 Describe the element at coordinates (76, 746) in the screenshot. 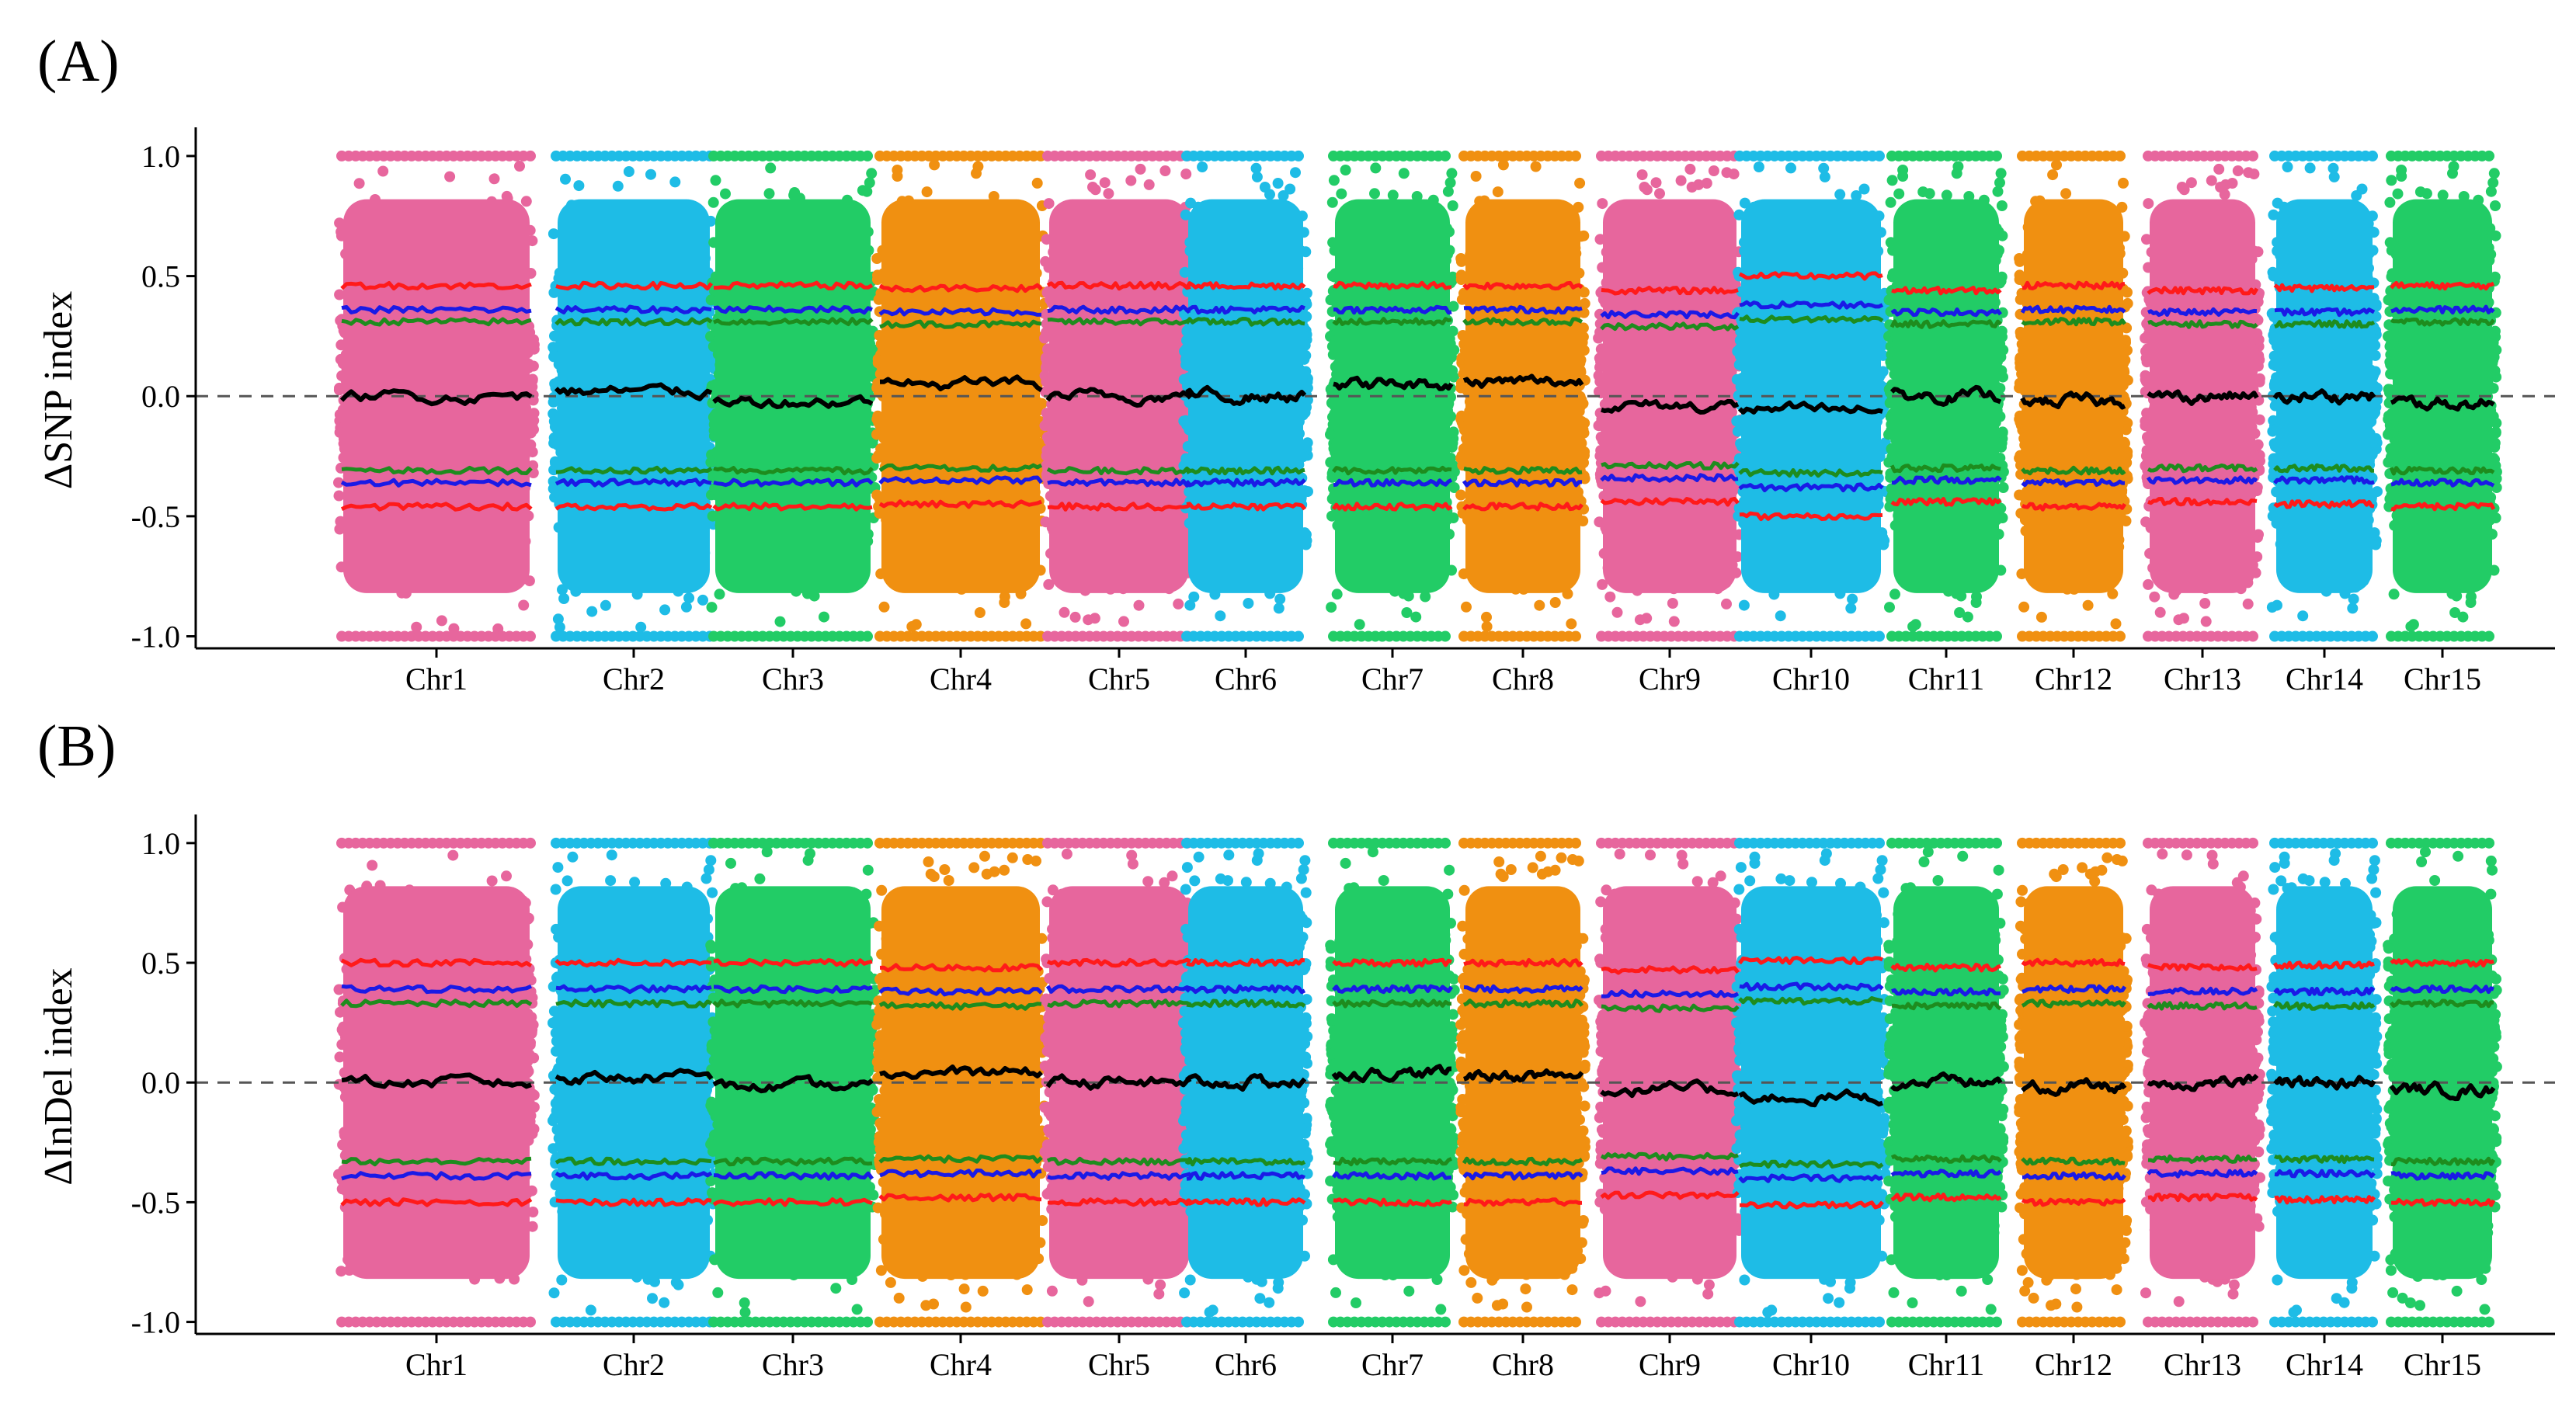

I see `panel-label-b: (B)` at that location.